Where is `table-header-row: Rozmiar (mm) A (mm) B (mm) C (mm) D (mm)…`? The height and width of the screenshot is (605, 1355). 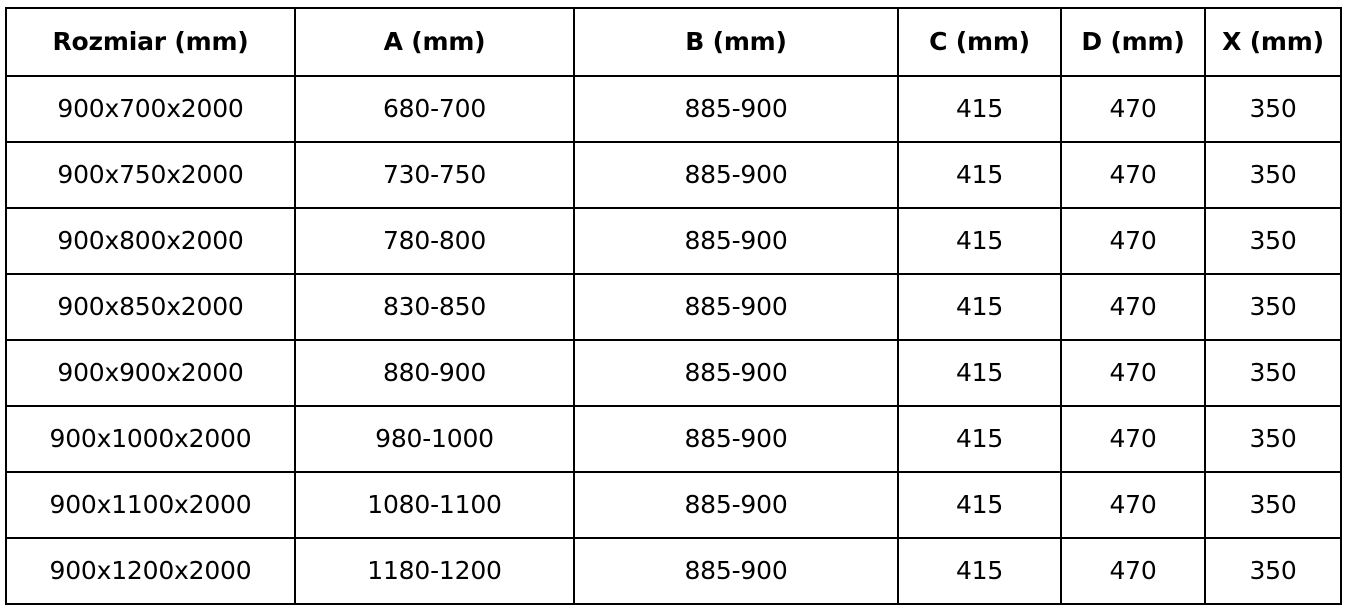 table-header-row: Rozmiar (mm) A (mm) B (mm) C (mm) D (mm)… is located at coordinates (673, 42).